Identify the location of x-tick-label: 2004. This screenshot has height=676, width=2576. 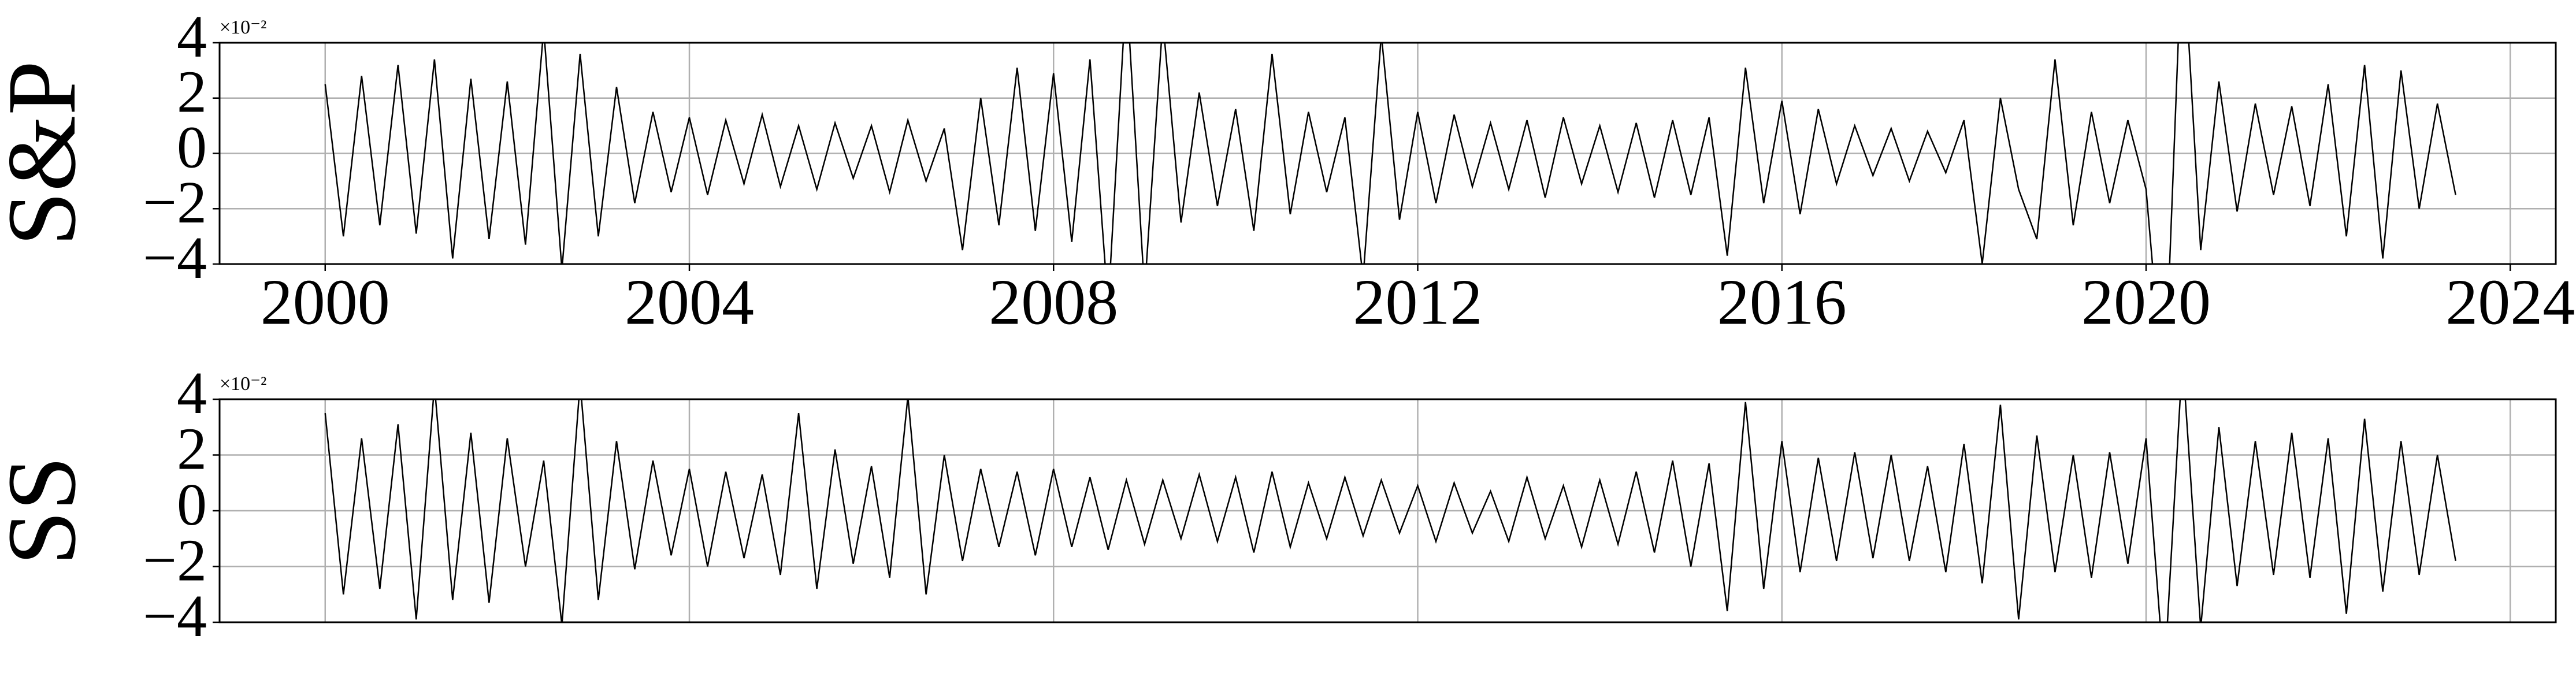
(689, 303).